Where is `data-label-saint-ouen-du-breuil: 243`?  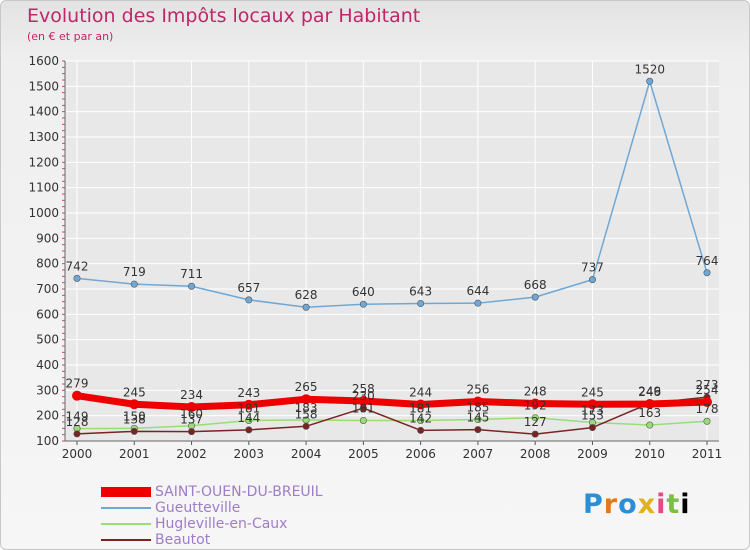
data-label-saint-ouen-du-breuil: 243 is located at coordinates (248, 393).